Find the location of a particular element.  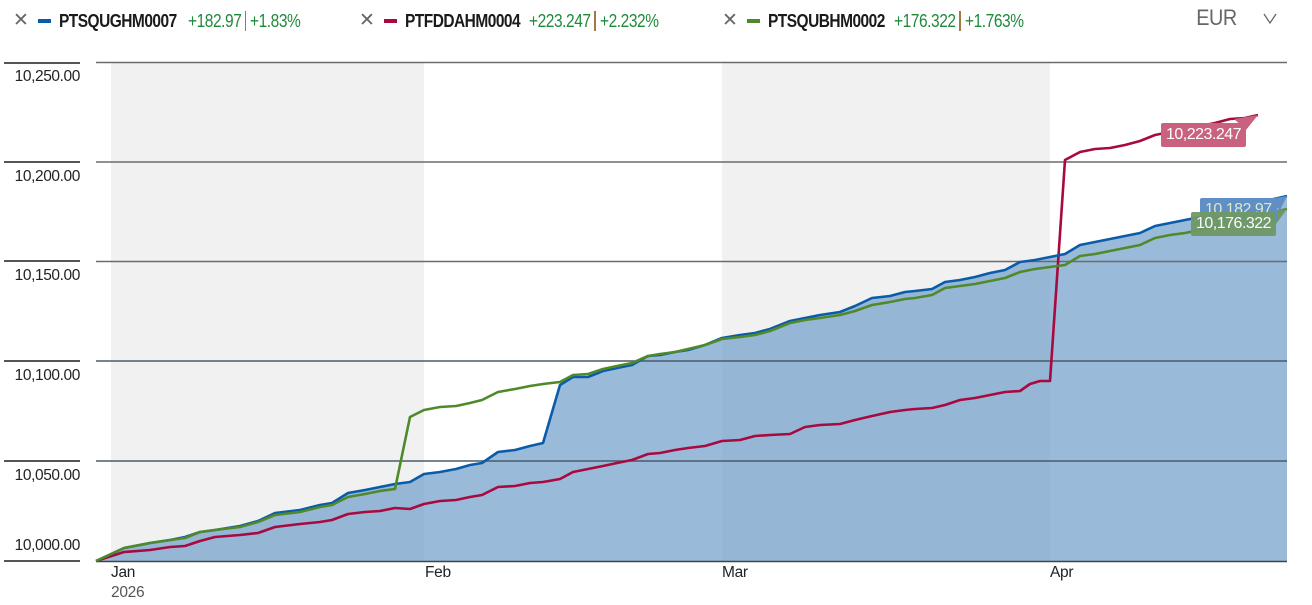

series-symbol: PTSQUBHM0002 is located at coordinates (826, 20).